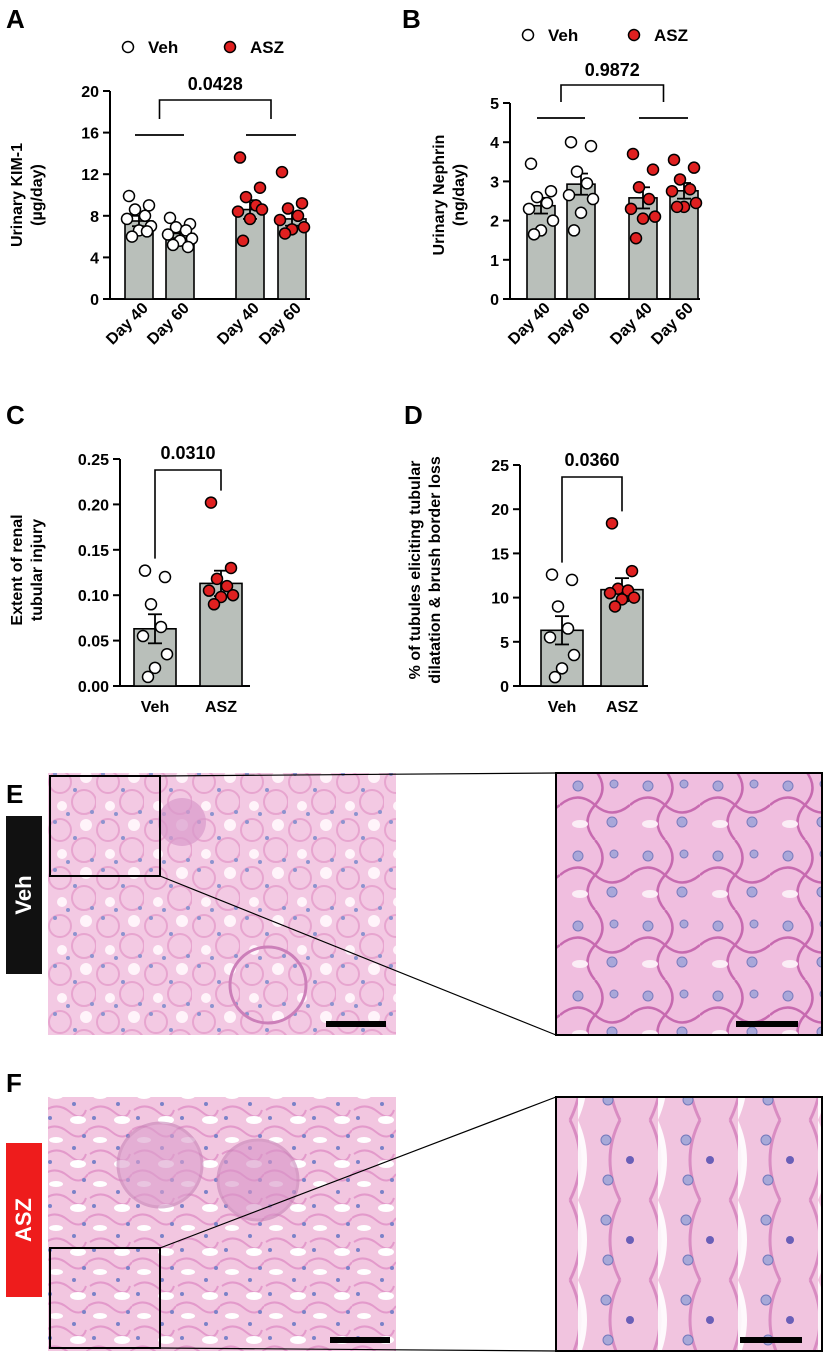  I want to click on y-tick-label-d-4: 20, so click(500, 510).